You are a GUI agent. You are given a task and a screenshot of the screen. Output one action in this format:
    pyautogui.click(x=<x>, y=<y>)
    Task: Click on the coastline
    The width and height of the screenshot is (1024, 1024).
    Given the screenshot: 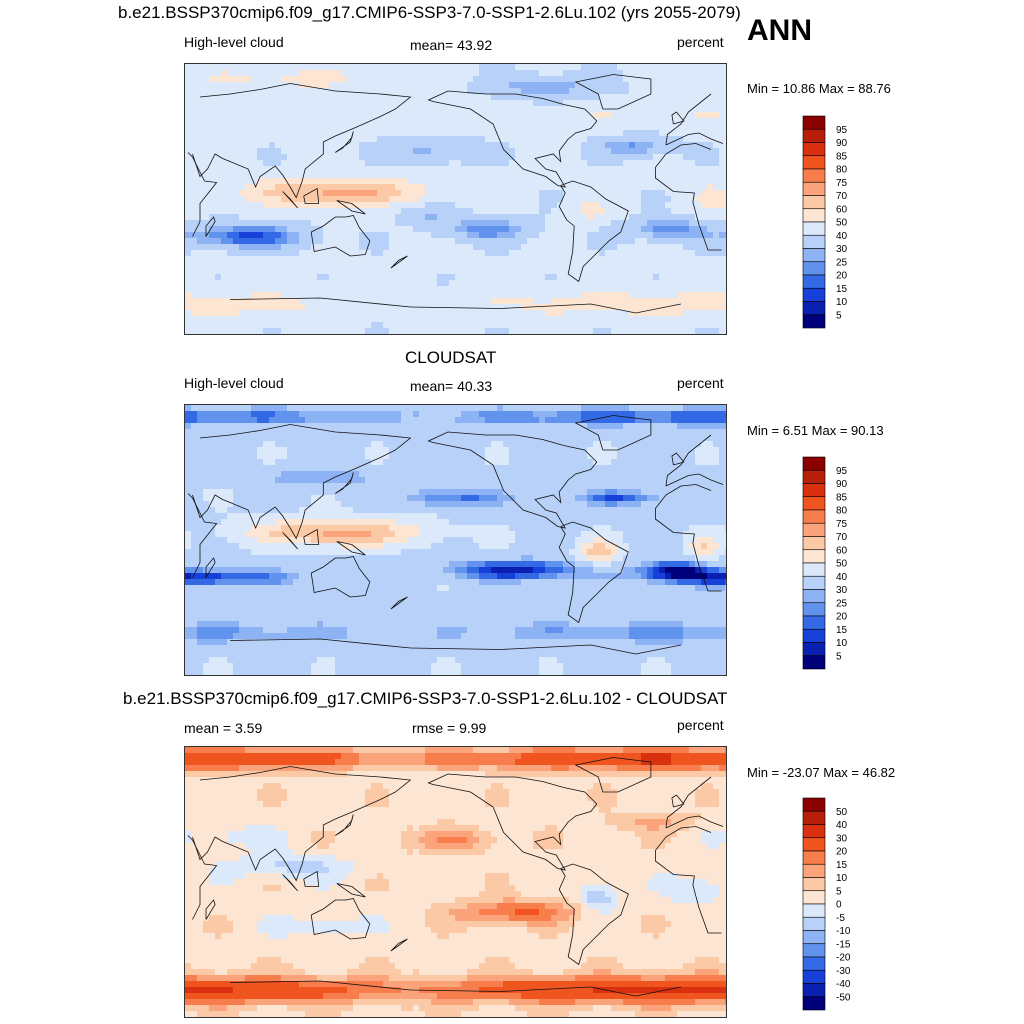 What is the action you would take?
    pyautogui.click(x=694, y=139)
    